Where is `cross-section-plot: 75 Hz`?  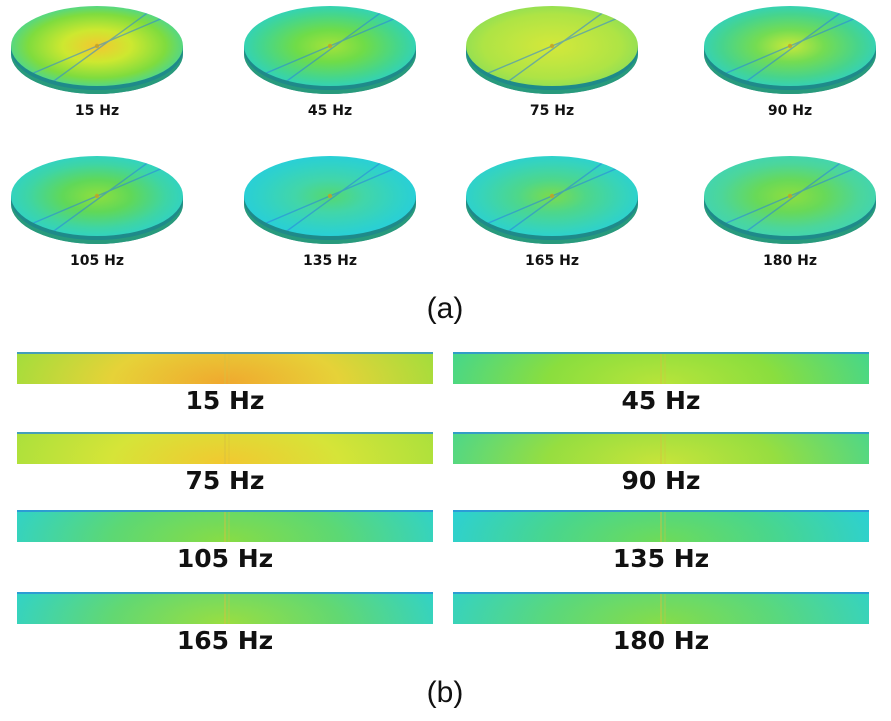 cross-section-plot: 75 Hz is located at coordinates (225, 467).